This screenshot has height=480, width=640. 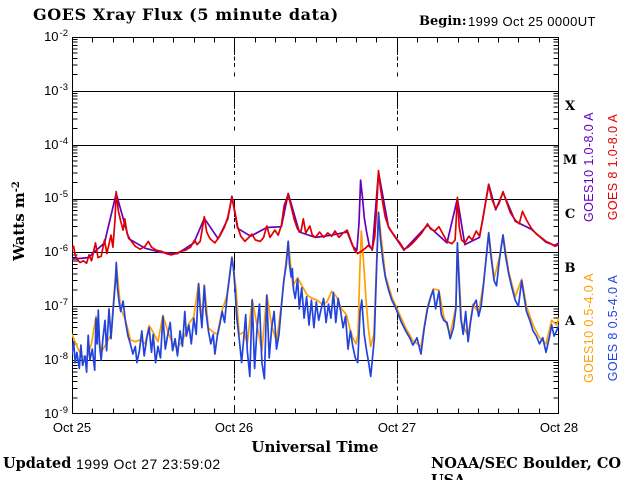 I want to click on updated-timestamp: 1999 Oct 27 23:59:02, so click(x=148, y=464).